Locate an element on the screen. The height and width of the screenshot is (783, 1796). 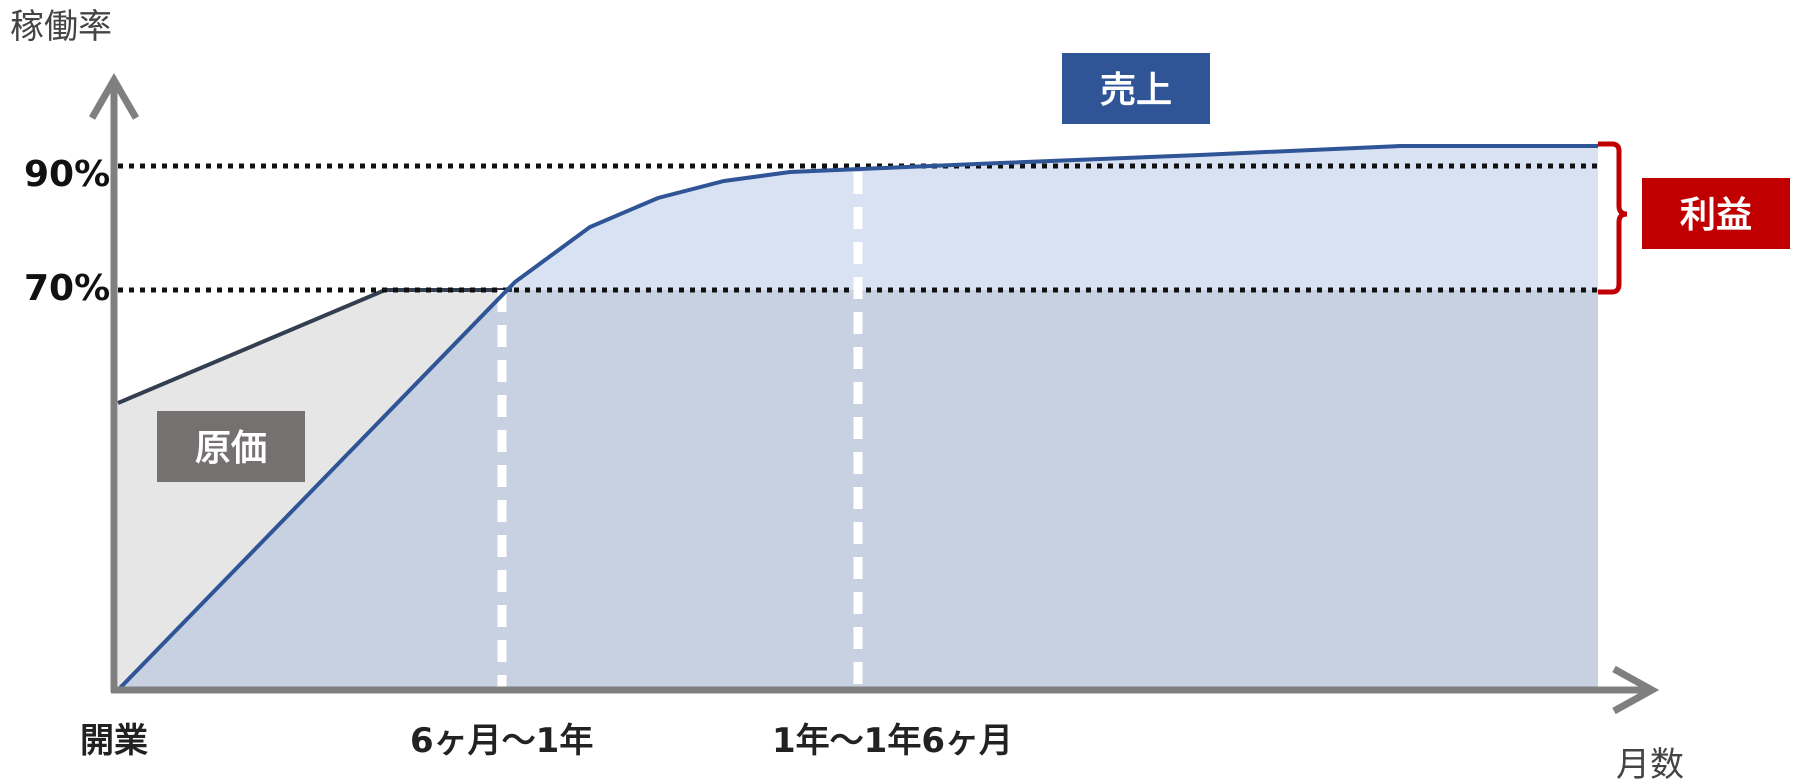
x-tick-6m-1y: 6ヶ月〜1年 is located at coordinates (501, 741).